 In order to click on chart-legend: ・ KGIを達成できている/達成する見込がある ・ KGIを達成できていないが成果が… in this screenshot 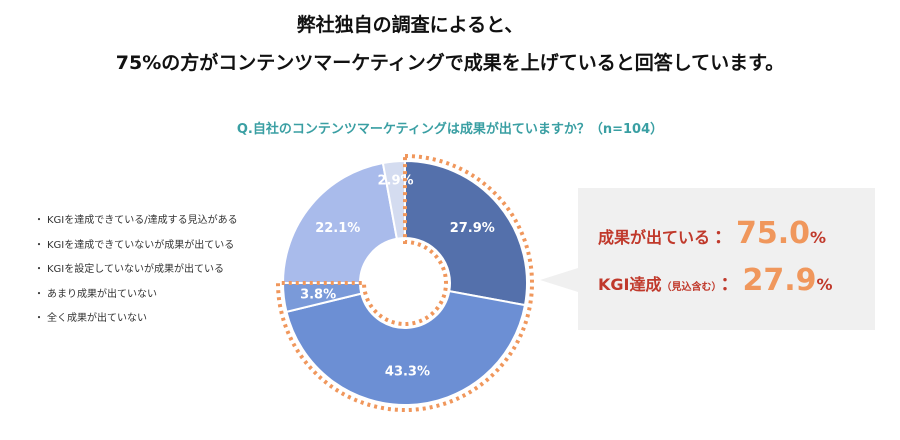, I will do `click(136, 275)`.